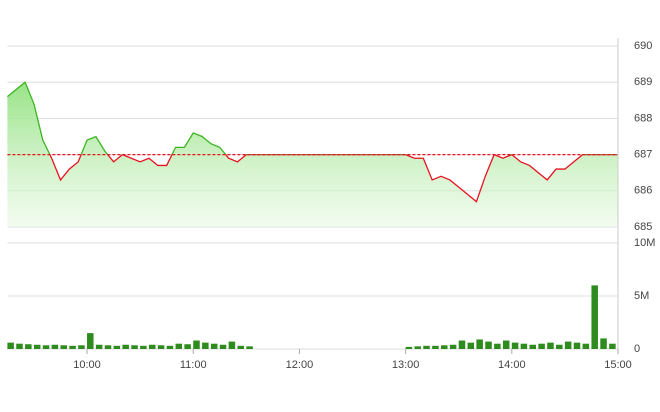  What do you see at coordinates (643, 191) in the screenshot?
I see `y-tick-label: 686` at bounding box center [643, 191].